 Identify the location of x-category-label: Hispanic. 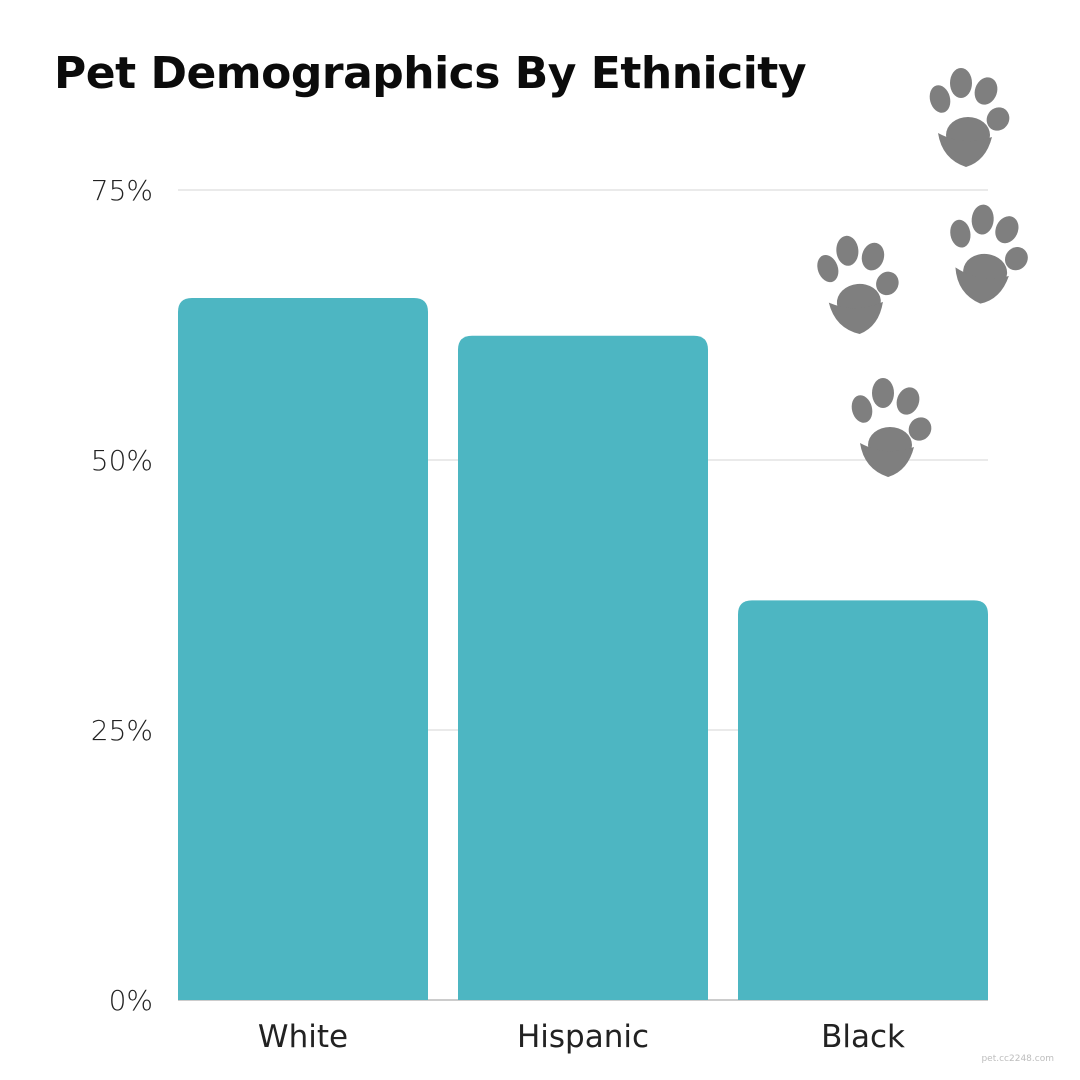
(583, 1037).